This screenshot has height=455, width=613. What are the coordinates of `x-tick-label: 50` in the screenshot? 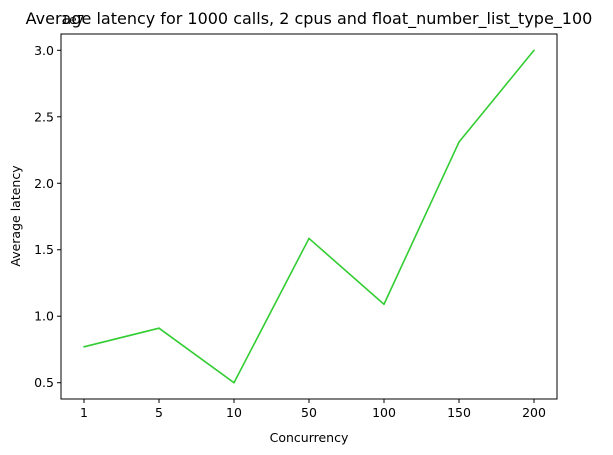 It's located at (309, 412).